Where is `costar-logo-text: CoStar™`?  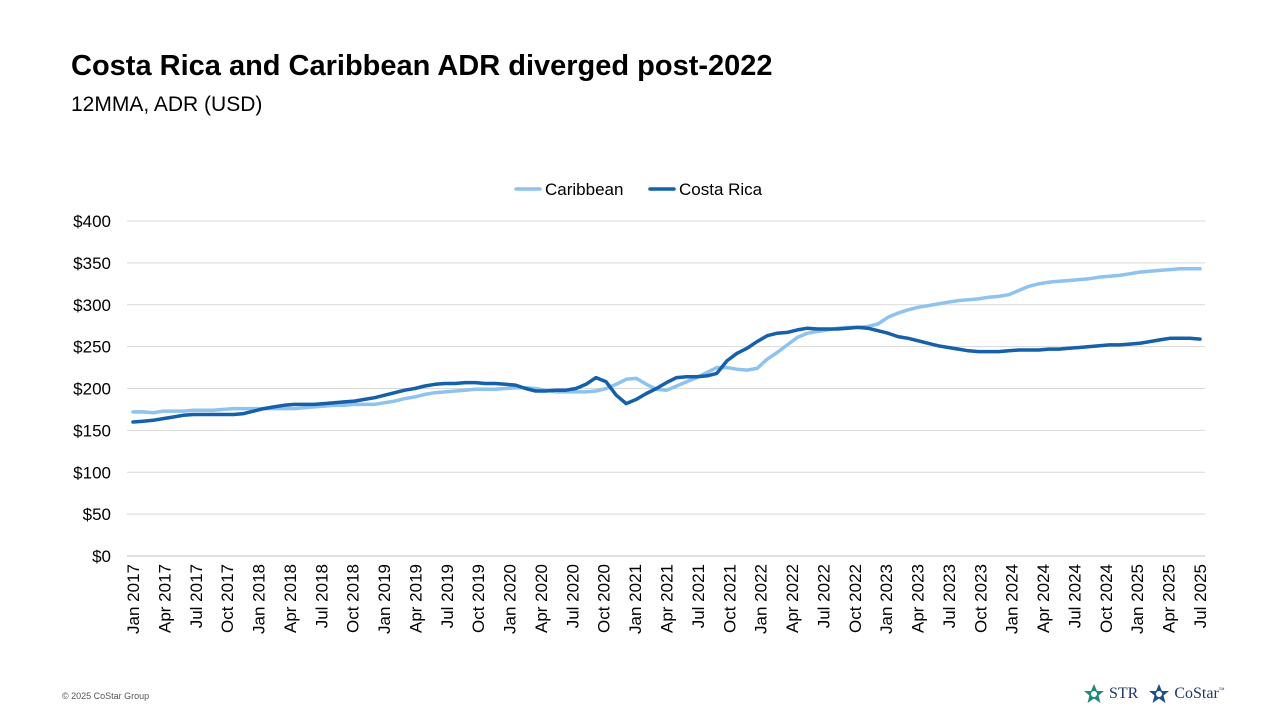
costar-logo-text: CoStar™ is located at coordinates (1199, 694).